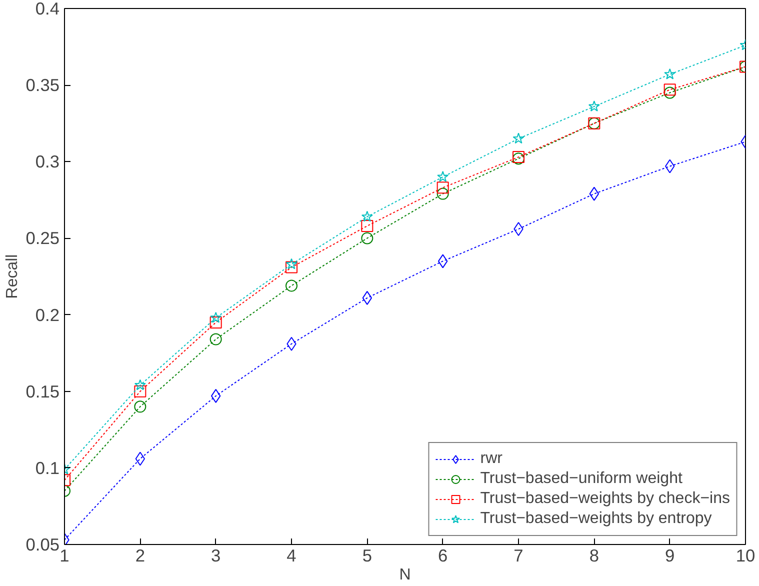 Image resolution: width=759 pixels, height=586 pixels. I want to click on x-tick-label: 8, so click(594, 556).